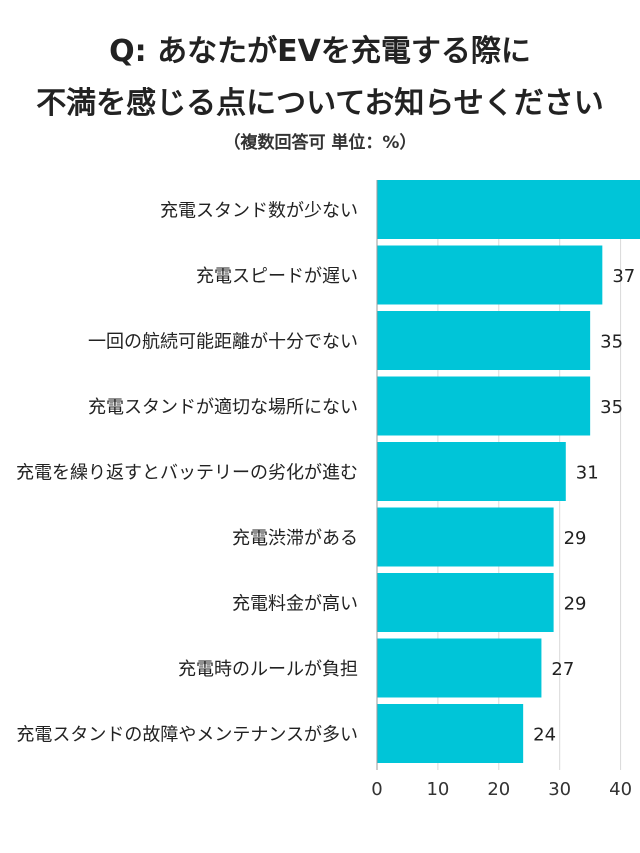 The height and width of the screenshot is (853, 640). Describe the element at coordinates (295, 604) in the screenshot. I see `category-label: 充電料金が高い` at that location.